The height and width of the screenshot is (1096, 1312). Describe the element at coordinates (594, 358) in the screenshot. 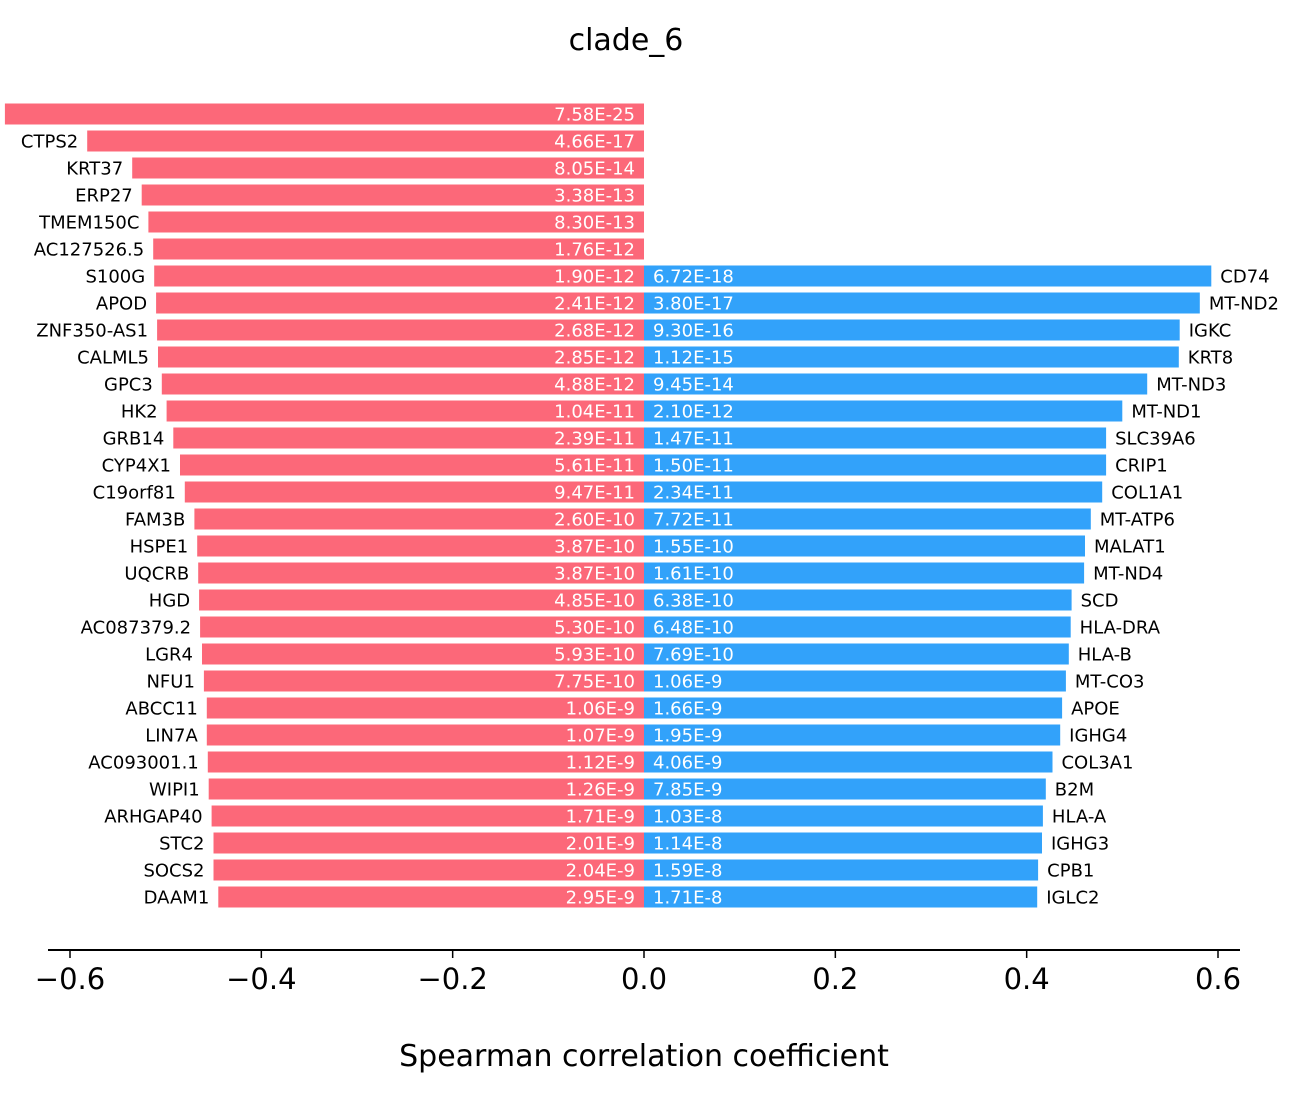

I see `pvalue-label: 2.85E-12` at that location.